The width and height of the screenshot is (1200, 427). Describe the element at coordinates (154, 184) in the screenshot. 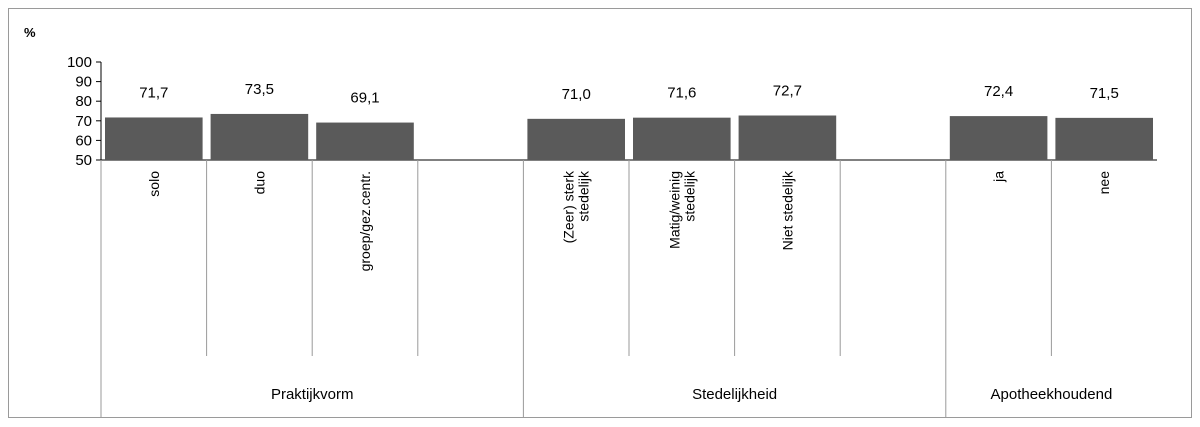

I see `category-label-0: solo` at that location.